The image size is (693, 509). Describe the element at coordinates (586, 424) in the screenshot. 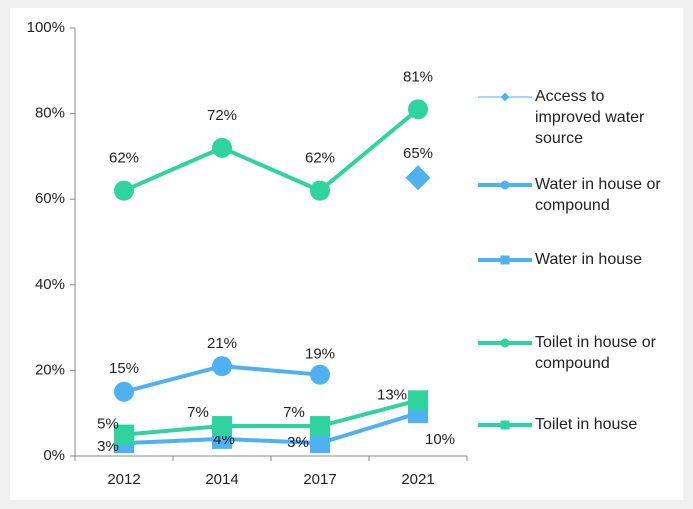

I see `legend-label: Toilet in house` at that location.